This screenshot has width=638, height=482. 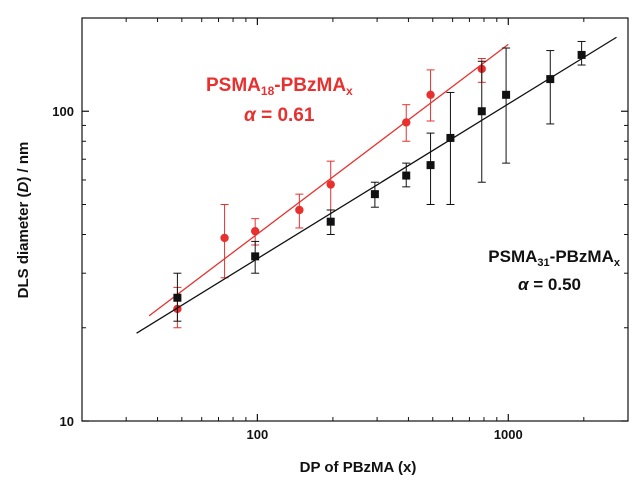 I want to click on y-tick-label: 100, so click(x=63, y=111).